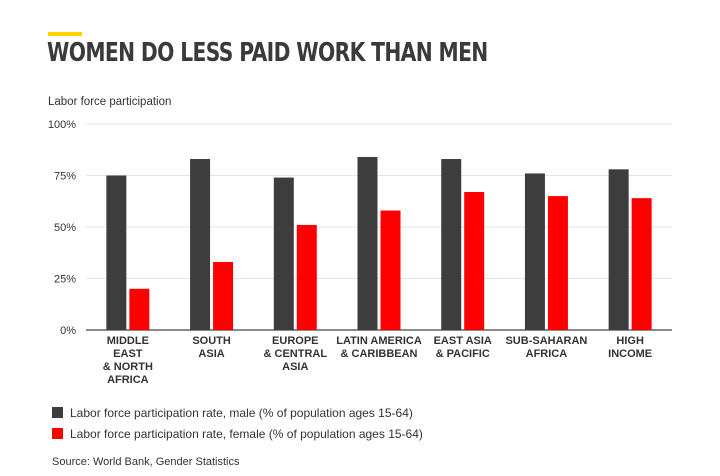 The height and width of the screenshot is (476, 720). I want to click on x-tick-label: LATIN AMERICA & CARIBBEAN, so click(379, 347).